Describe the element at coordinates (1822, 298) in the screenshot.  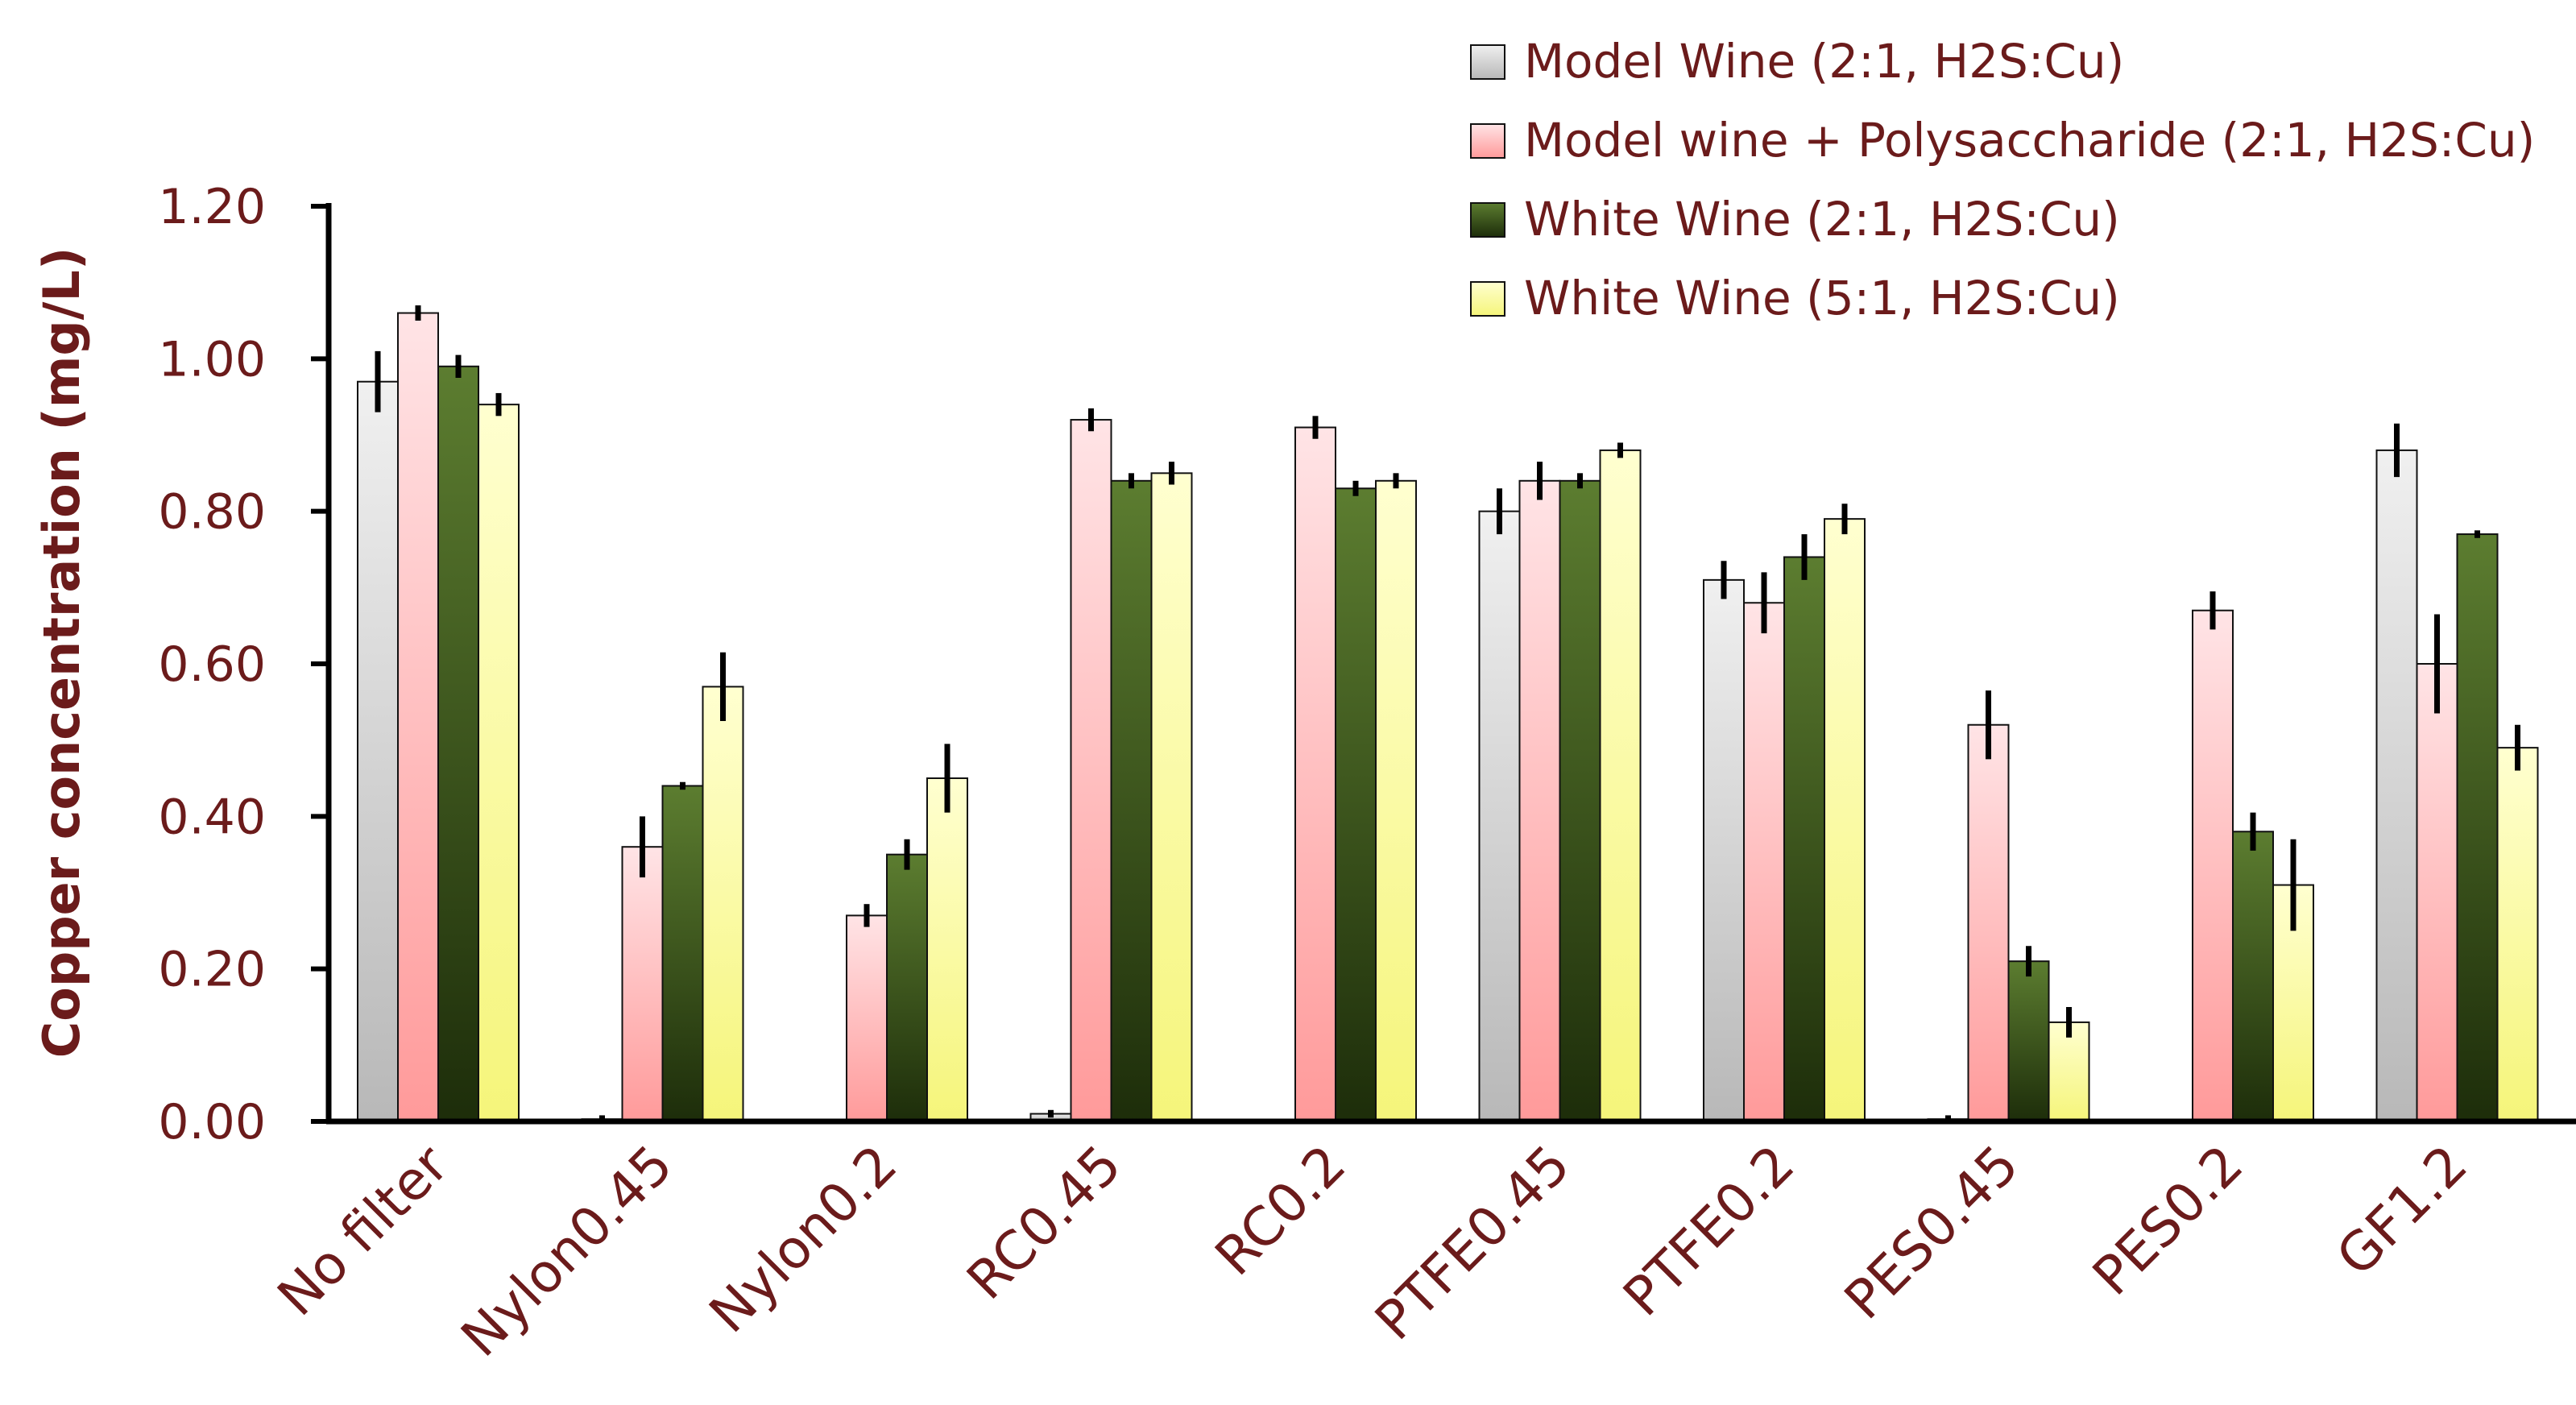
I see `legend-label: White Wine (5:1, H2S:Cu)` at that location.